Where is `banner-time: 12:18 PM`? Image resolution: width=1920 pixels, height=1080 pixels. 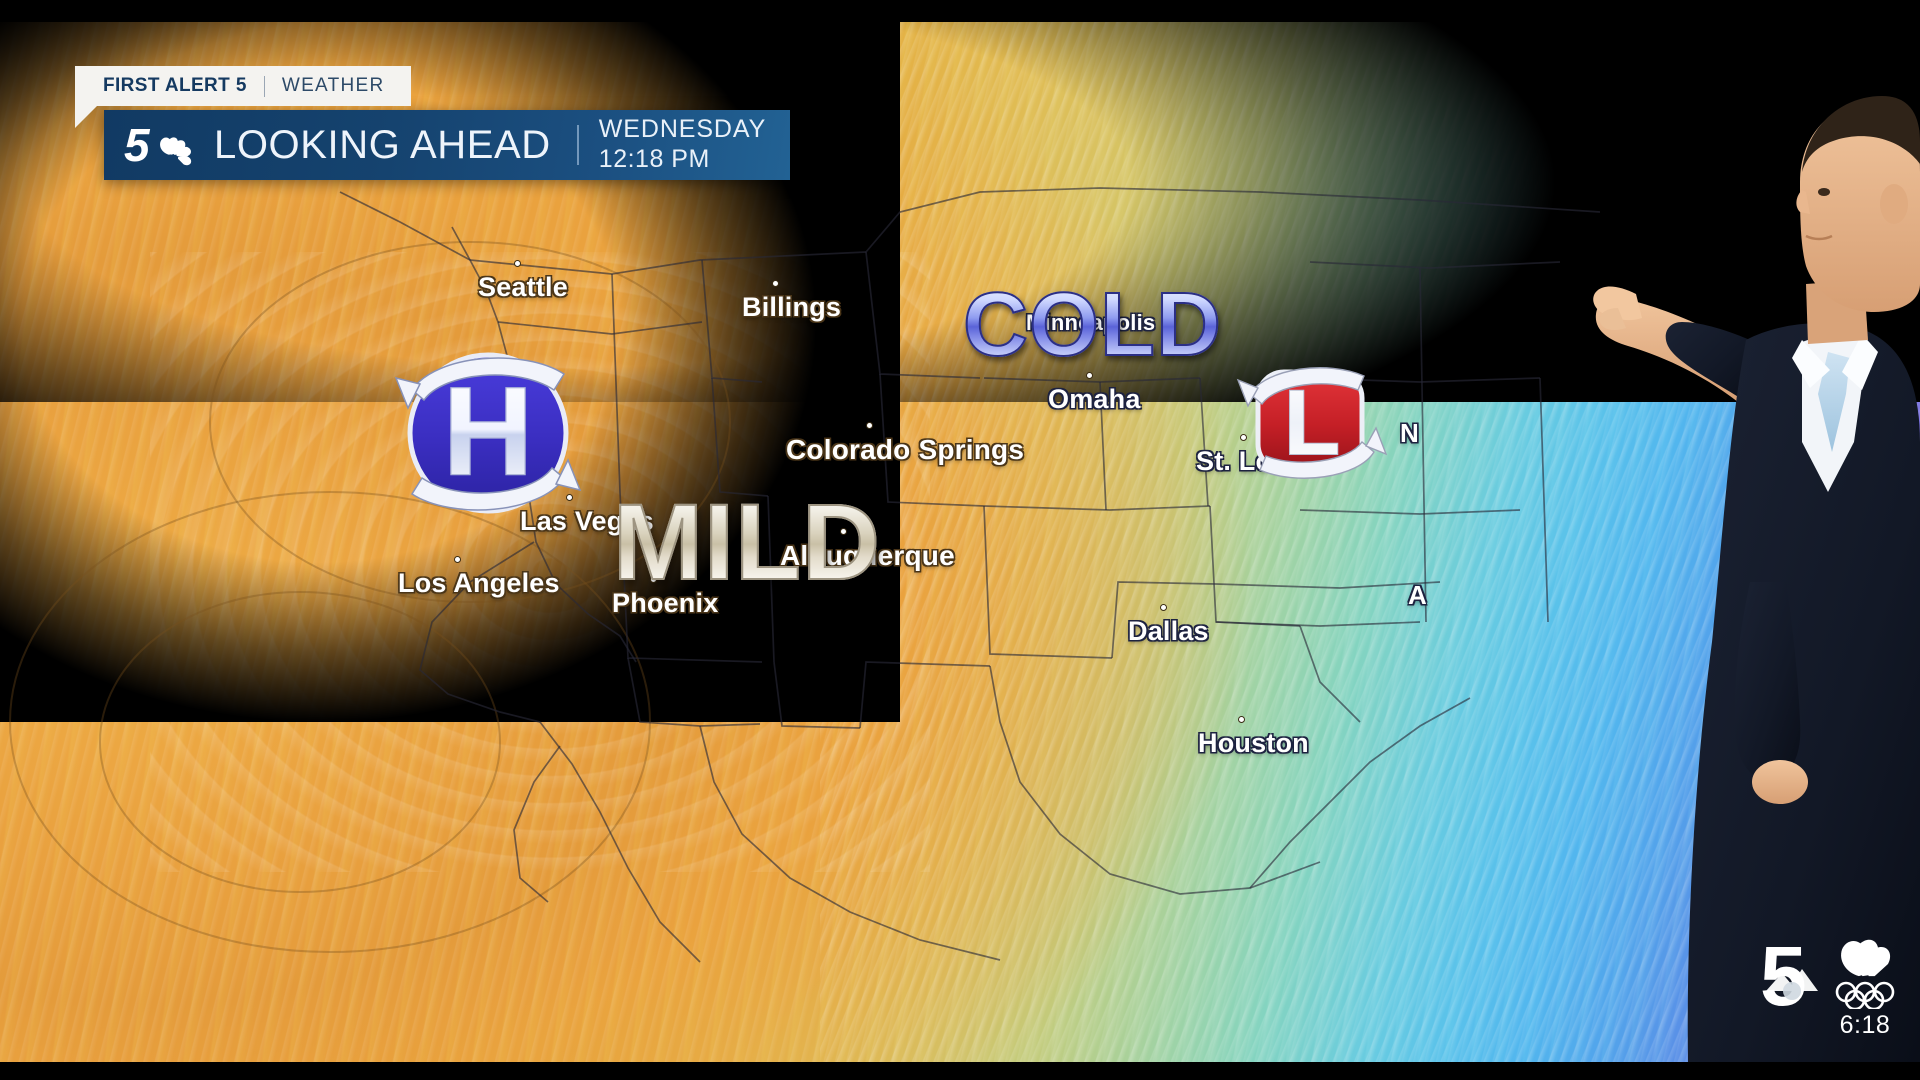 banner-time: 12:18 PM is located at coordinates (654, 159).